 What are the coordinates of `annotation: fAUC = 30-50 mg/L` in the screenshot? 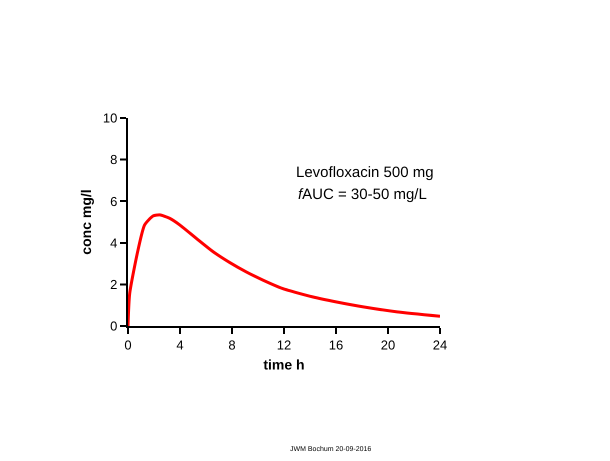 It's located at (362, 194).